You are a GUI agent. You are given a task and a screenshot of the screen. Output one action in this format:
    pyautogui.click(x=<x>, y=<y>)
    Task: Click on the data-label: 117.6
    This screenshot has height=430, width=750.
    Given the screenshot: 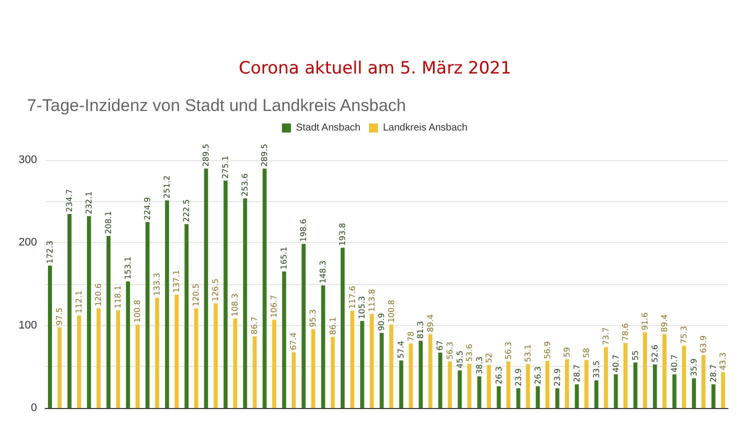 What is the action you would take?
    pyautogui.click(x=352, y=297)
    